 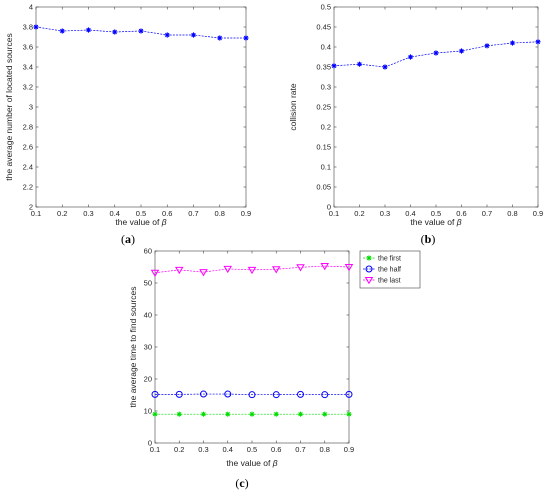 What do you see at coordinates (323, 147) in the screenshot?
I see `y-tick-label: 0.15` at bounding box center [323, 147].